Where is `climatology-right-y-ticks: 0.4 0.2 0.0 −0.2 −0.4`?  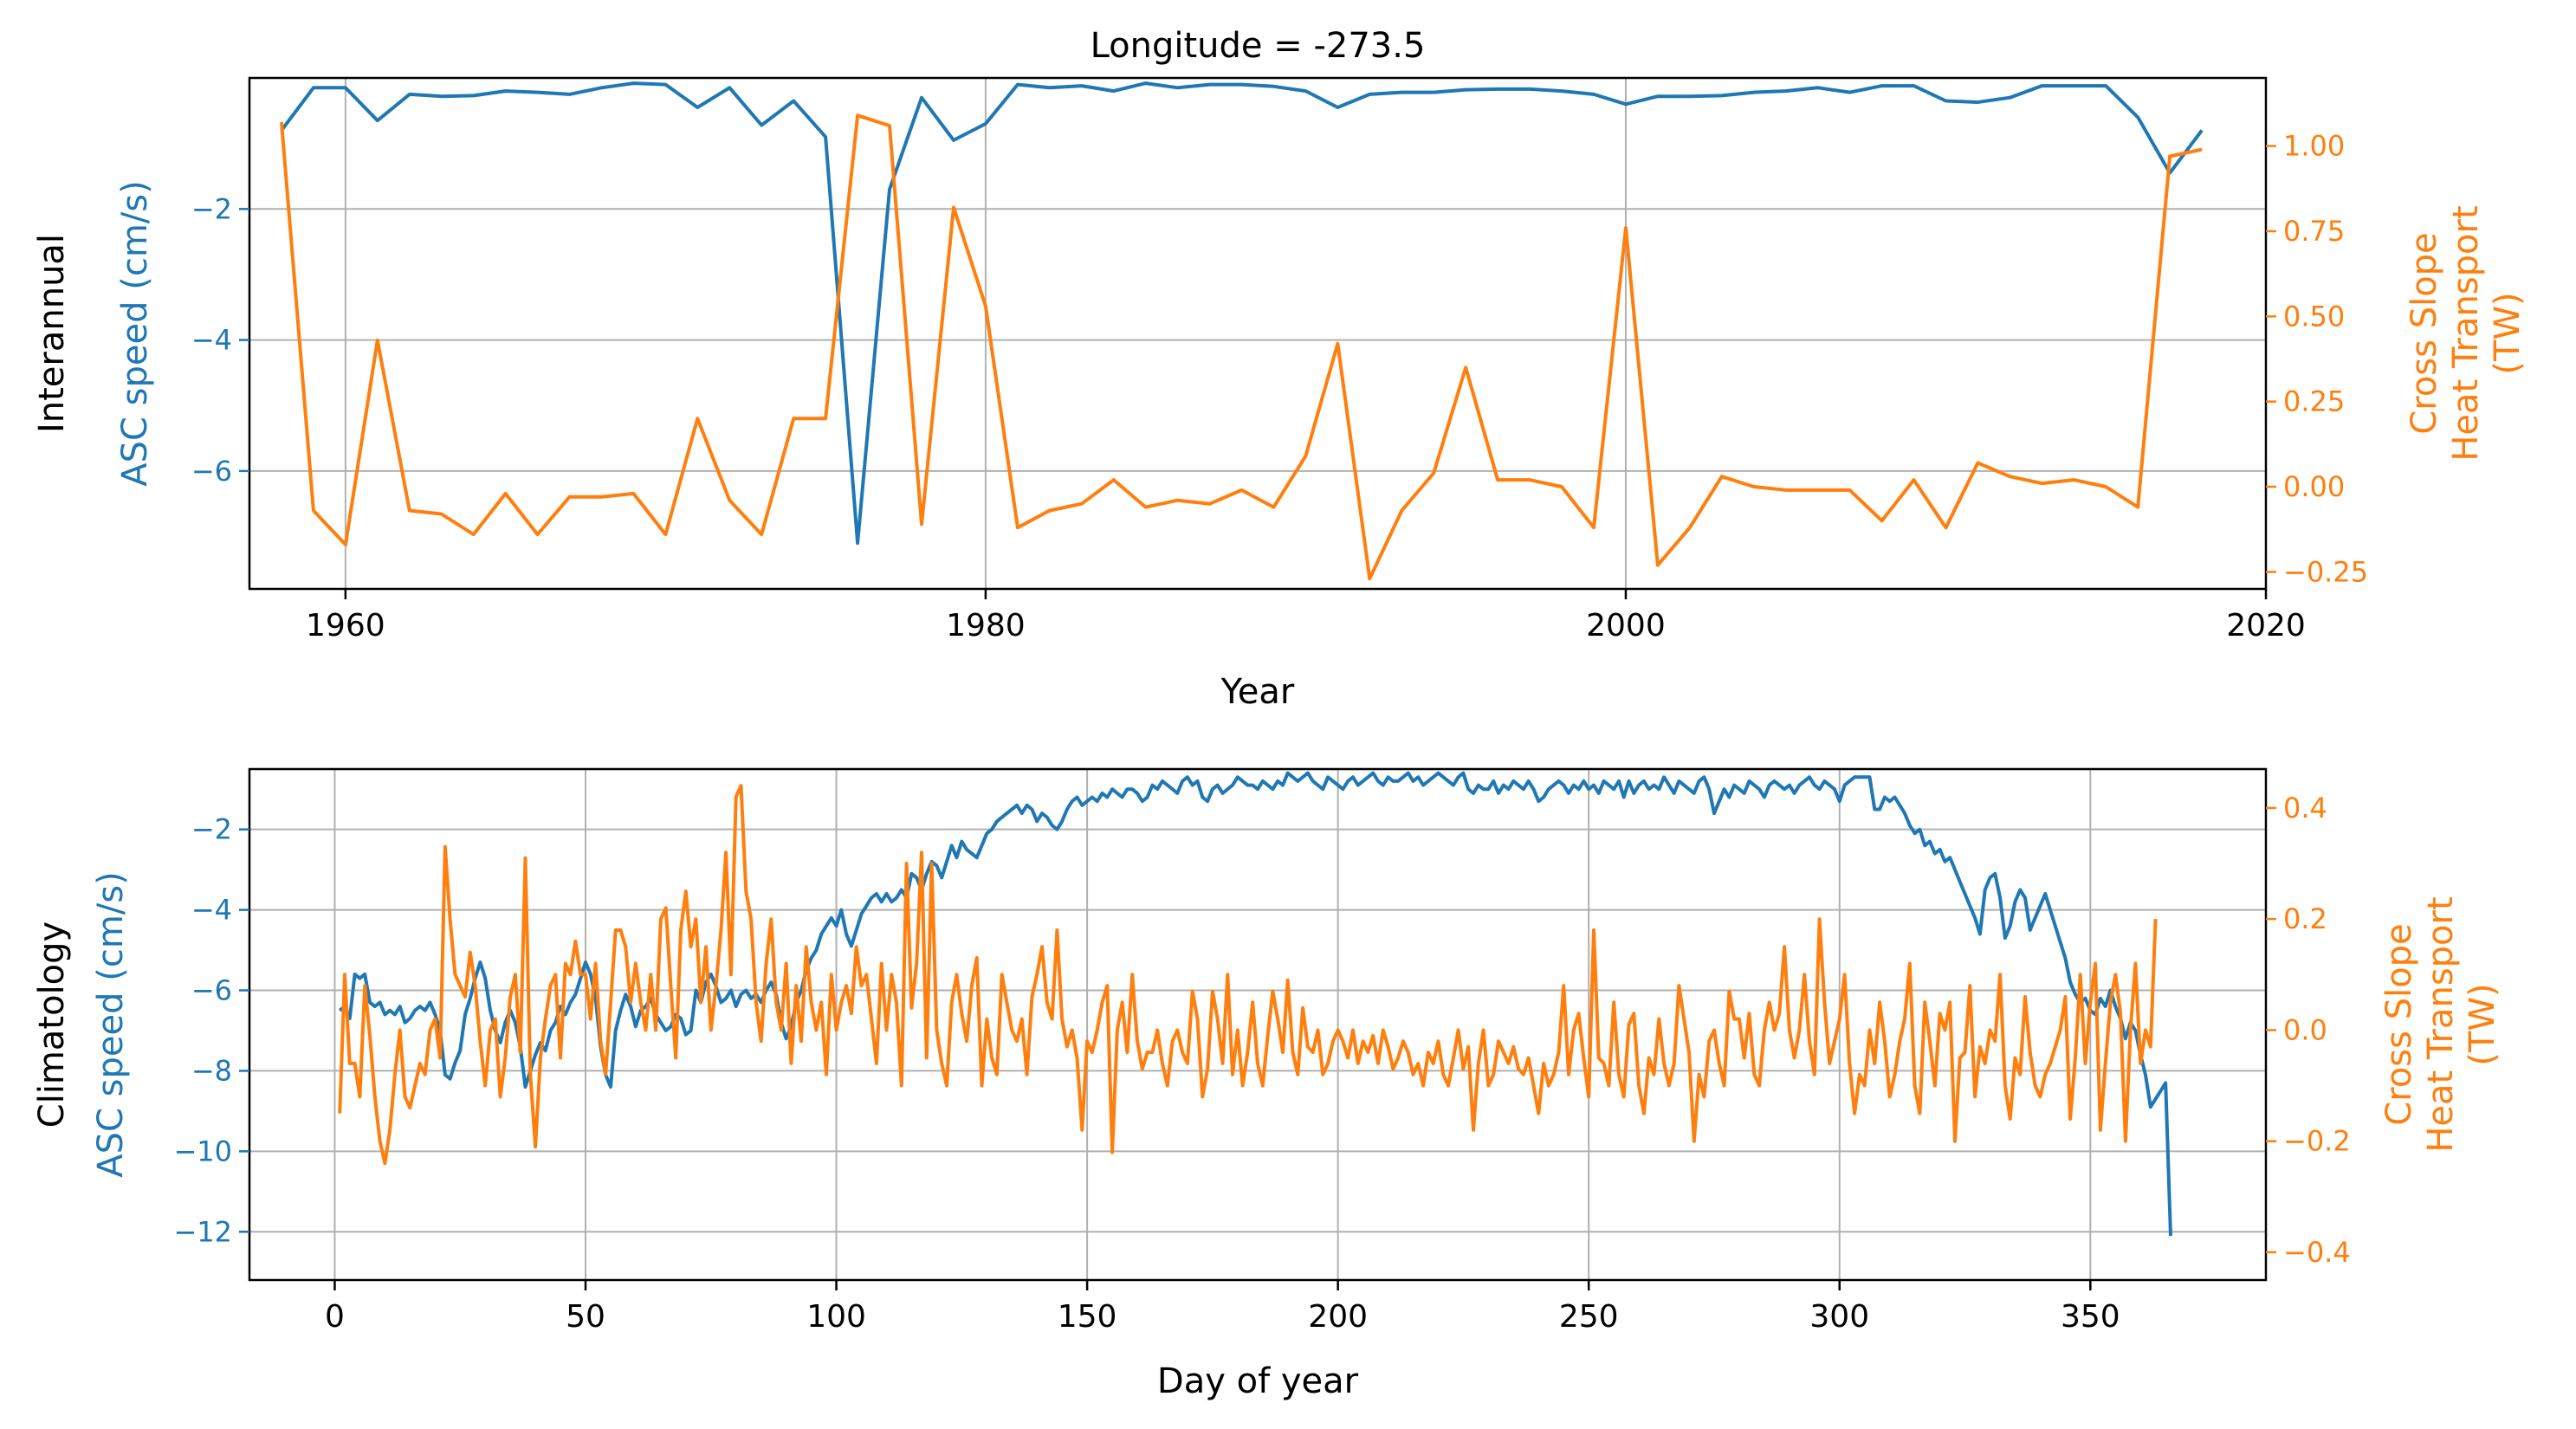 climatology-right-y-ticks: 0.4 0.2 0.0 −0.2 −0.4 is located at coordinates (2308, 1030).